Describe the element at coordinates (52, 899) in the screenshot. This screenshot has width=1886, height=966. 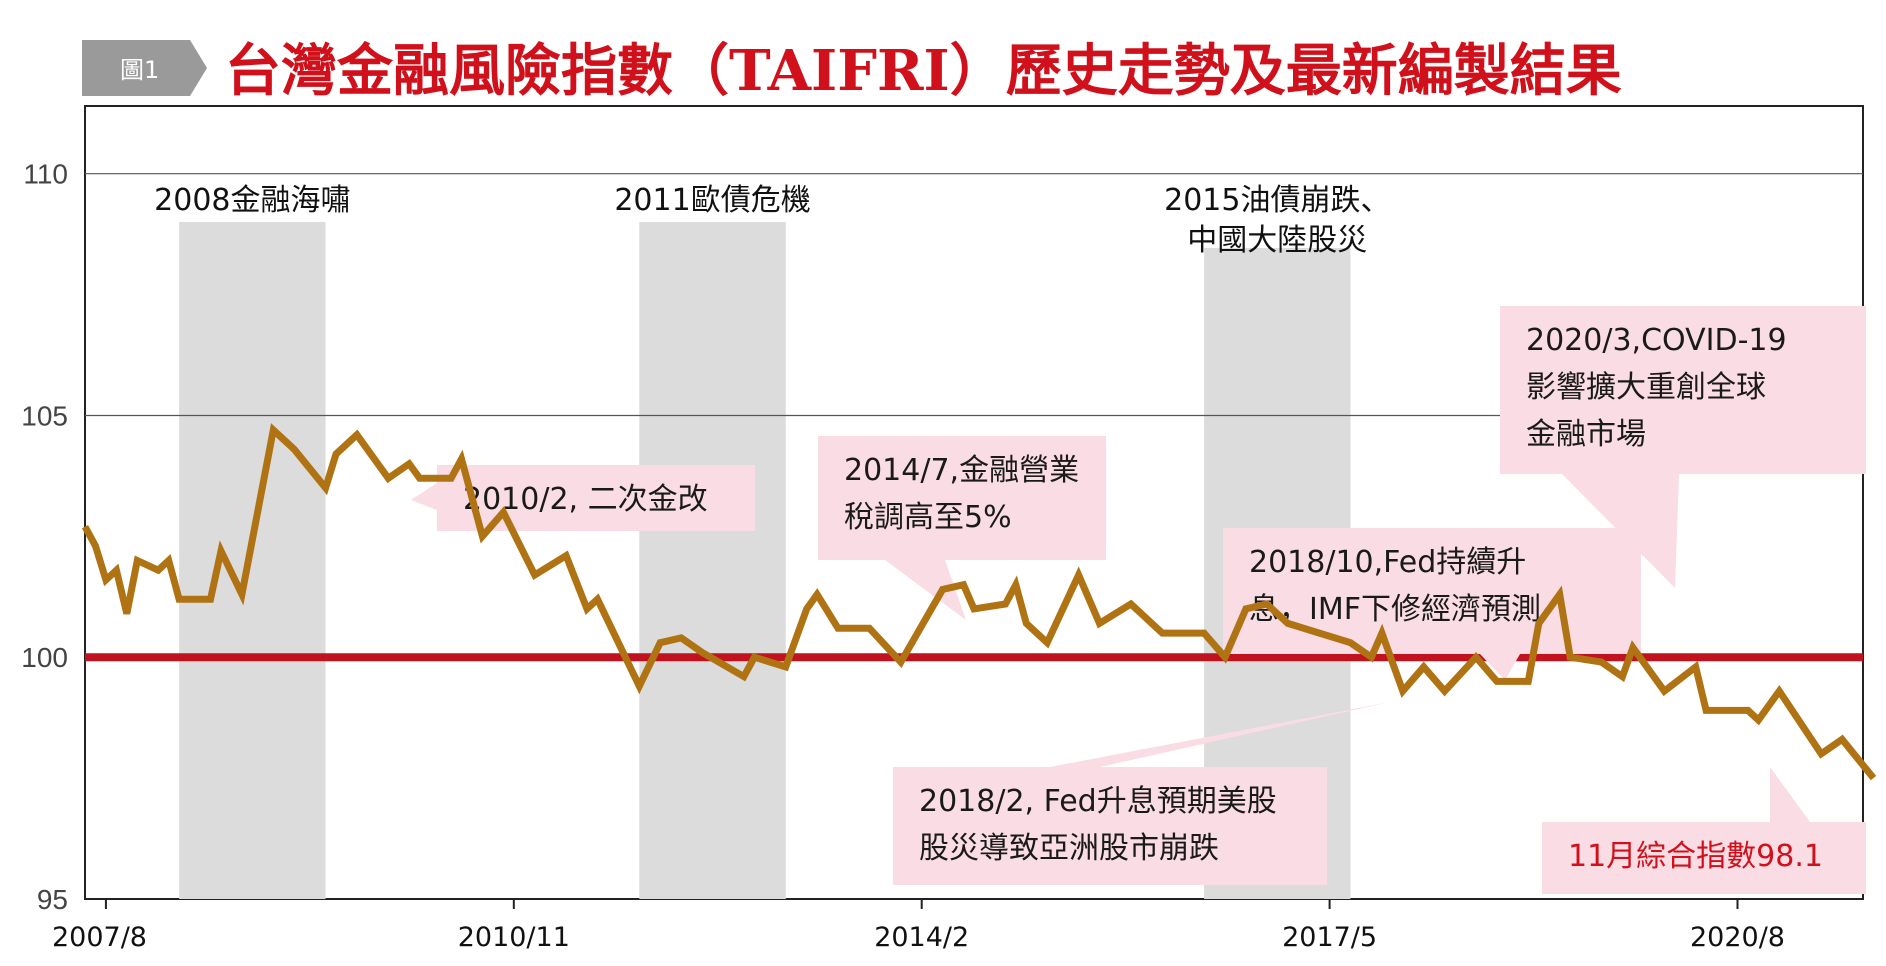
I see `y-tick-label: 95` at that location.